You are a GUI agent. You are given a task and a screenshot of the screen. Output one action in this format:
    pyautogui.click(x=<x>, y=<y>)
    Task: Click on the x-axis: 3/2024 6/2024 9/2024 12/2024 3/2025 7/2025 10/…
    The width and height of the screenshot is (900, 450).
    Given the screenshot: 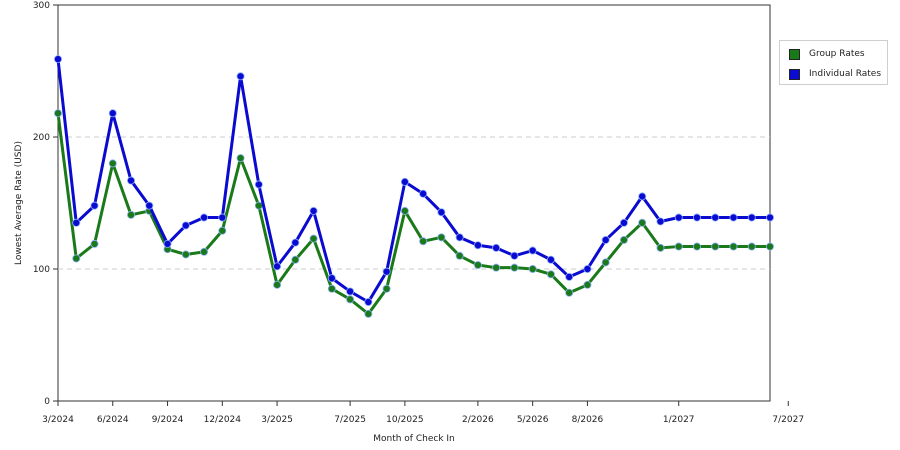 What is the action you would take?
    pyautogui.click(x=423, y=413)
    